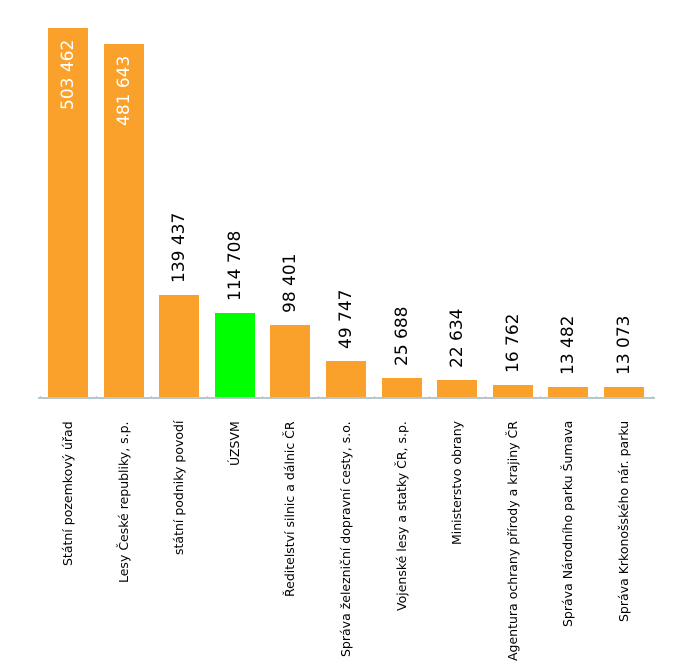 The width and height of the screenshot is (680, 669). Describe the element at coordinates (67, 493) in the screenshot. I see `category-label: Státní pozemkový úřad` at that location.